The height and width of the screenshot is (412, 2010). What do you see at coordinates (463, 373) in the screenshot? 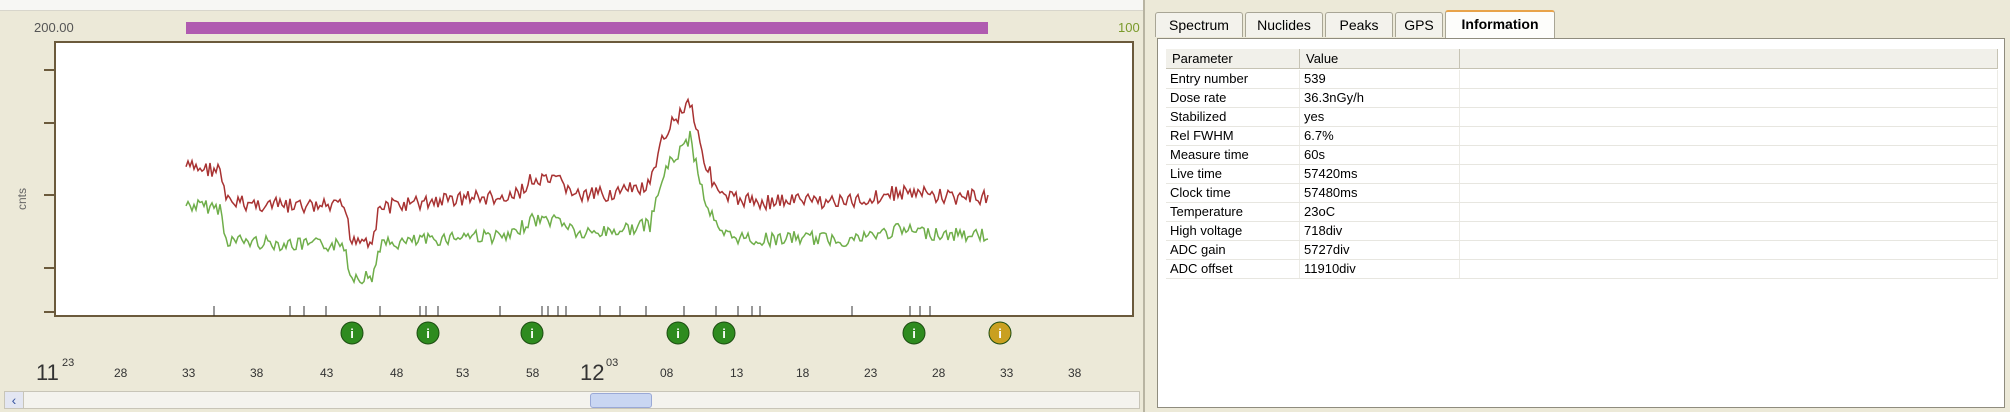
I see `x-tick-label: 53` at bounding box center [463, 373].